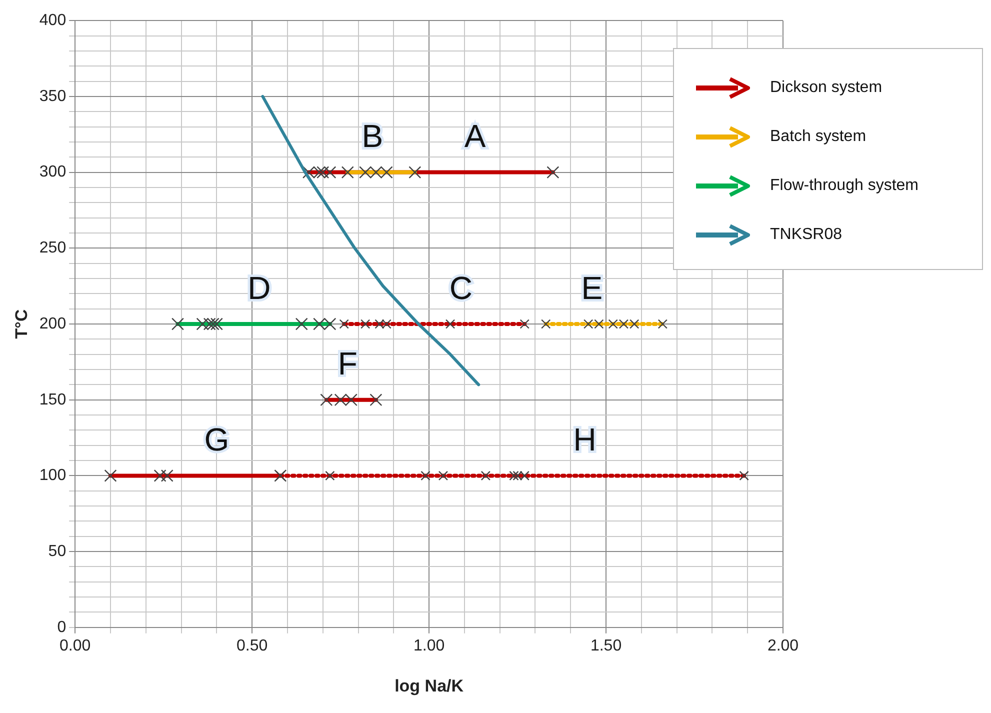 The image size is (991, 713). Describe the element at coordinates (592, 288) in the screenshot. I see `annotation: E` at that location.